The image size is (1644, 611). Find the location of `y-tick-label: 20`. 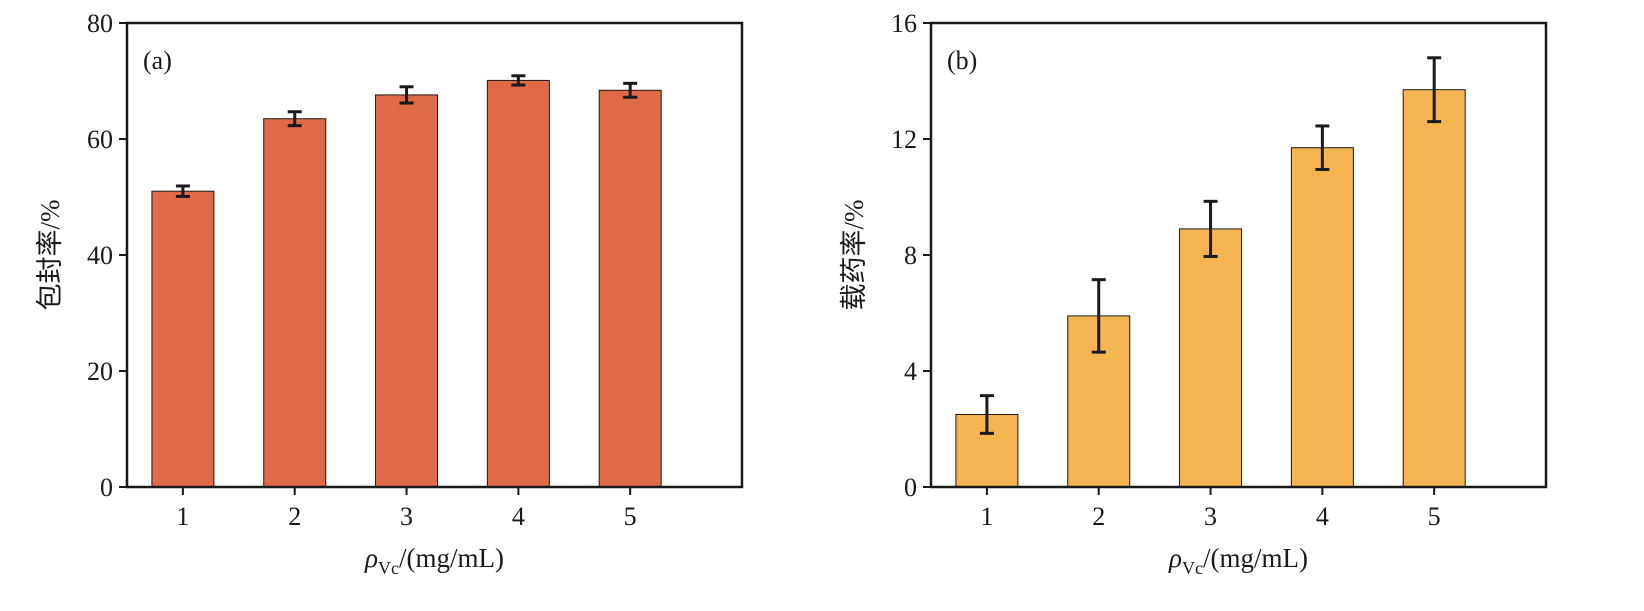

y-tick-label: 20 is located at coordinates (100, 371).